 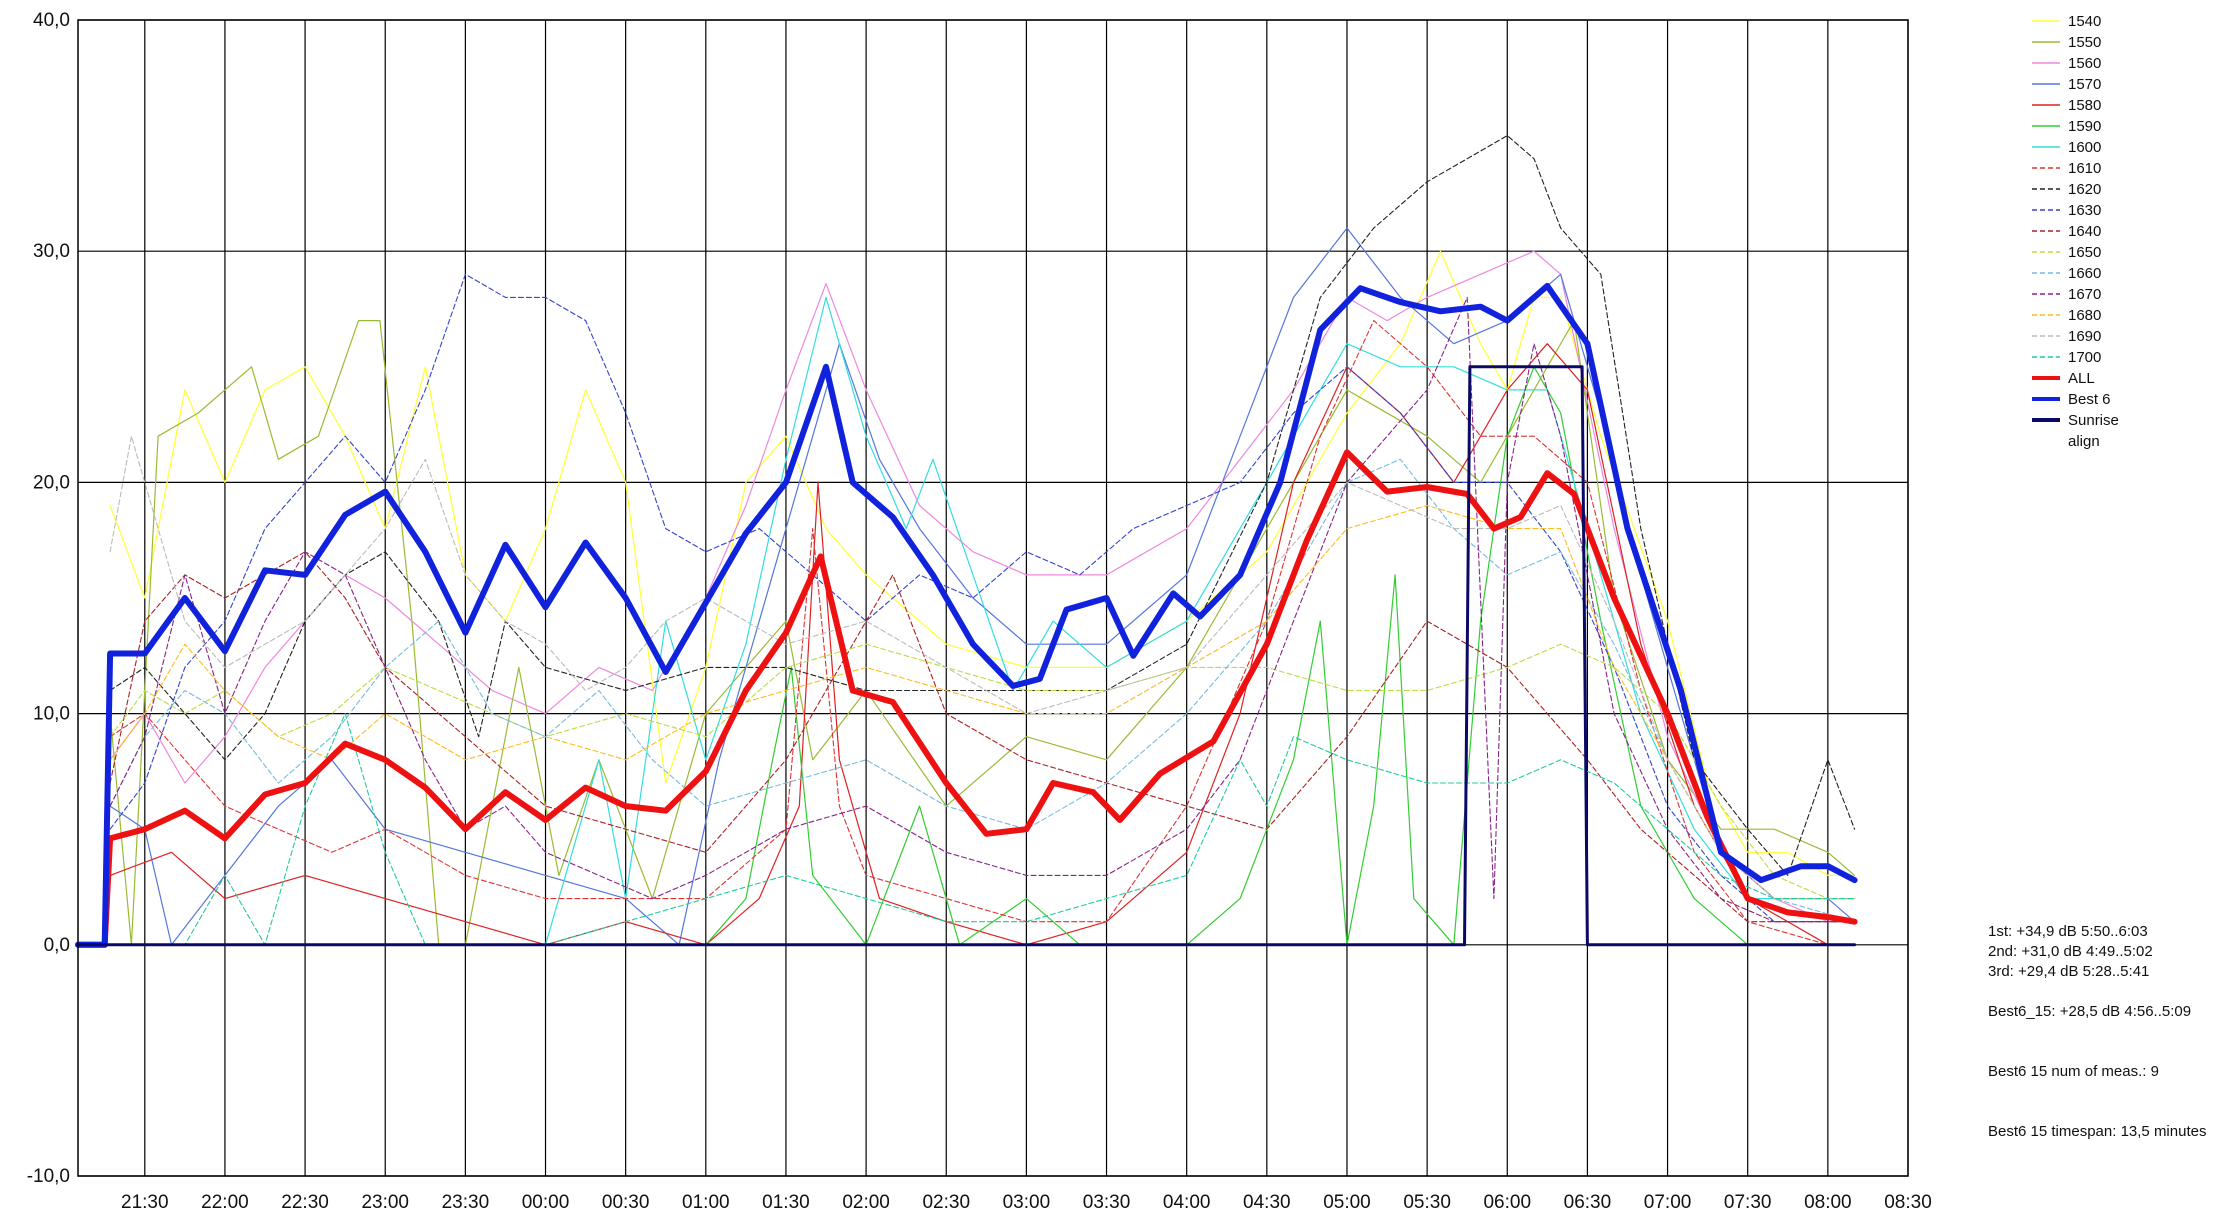 What do you see at coordinates (1748, 1202) in the screenshot?
I see `x-tick-label: 07:30` at bounding box center [1748, 1202].